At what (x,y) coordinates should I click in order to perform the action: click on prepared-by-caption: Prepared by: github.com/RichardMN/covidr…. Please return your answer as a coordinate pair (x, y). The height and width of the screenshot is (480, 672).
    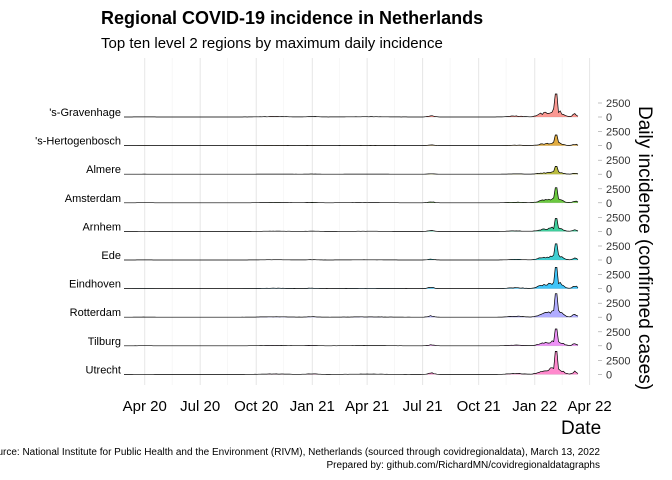
    Looking at the image, I should click on (463, 465).